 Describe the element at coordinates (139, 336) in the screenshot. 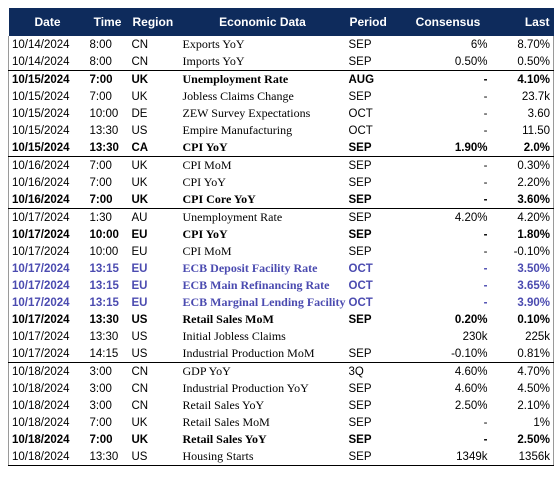

I see `cell-region: US` at that location.